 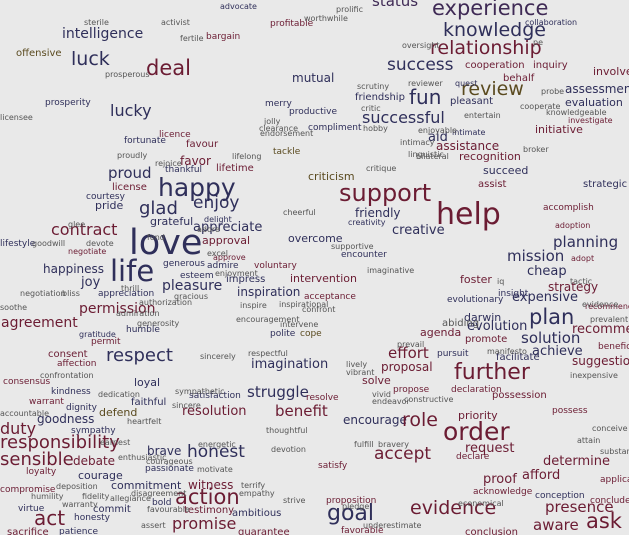 What do you see at coordinates (168, 509) in the screenshot?
I see `word: favourable` at bounding box center [168, 509].